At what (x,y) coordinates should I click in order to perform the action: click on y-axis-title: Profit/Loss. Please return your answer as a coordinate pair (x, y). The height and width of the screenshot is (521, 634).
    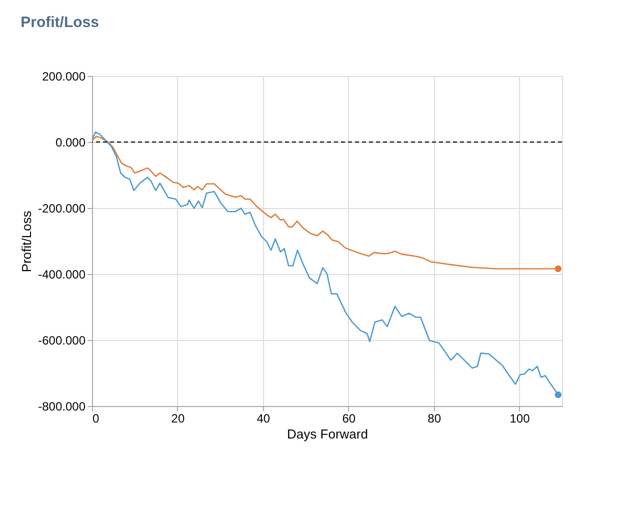
    Looking at the image, I should click on (26, 241).